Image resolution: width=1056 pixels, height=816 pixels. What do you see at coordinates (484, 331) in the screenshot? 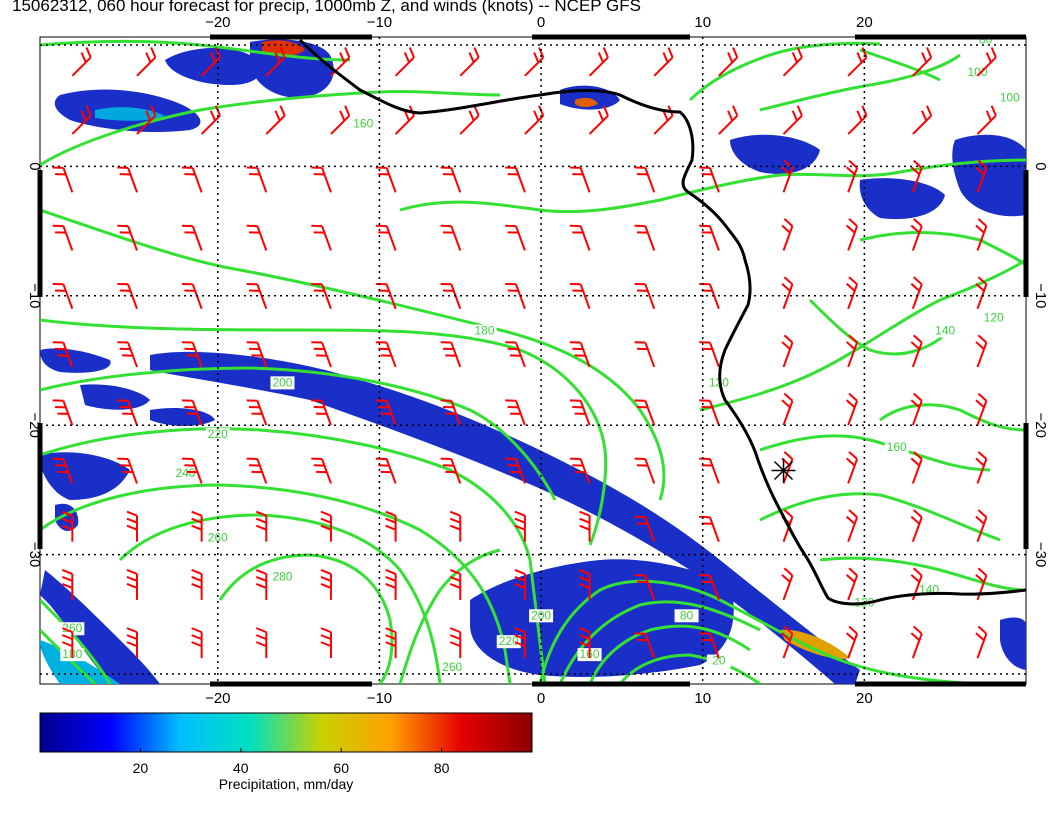
I see `contour-label: 180` at bounding box center [484, 331].